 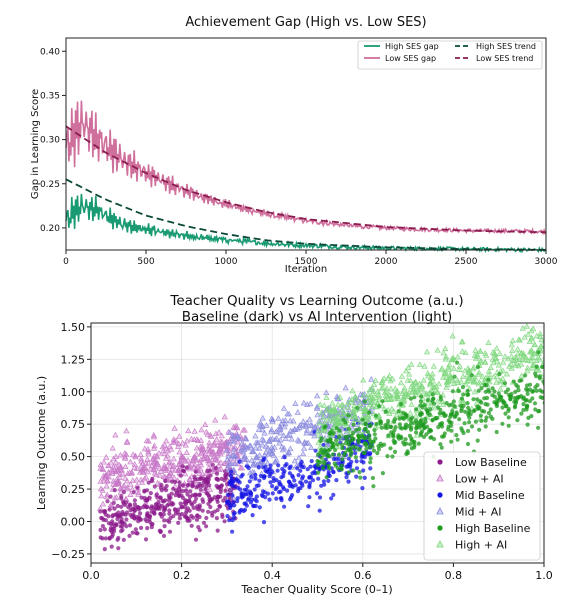 I want to click on y-tick-label: 1.50, so click(x=73, y=327).